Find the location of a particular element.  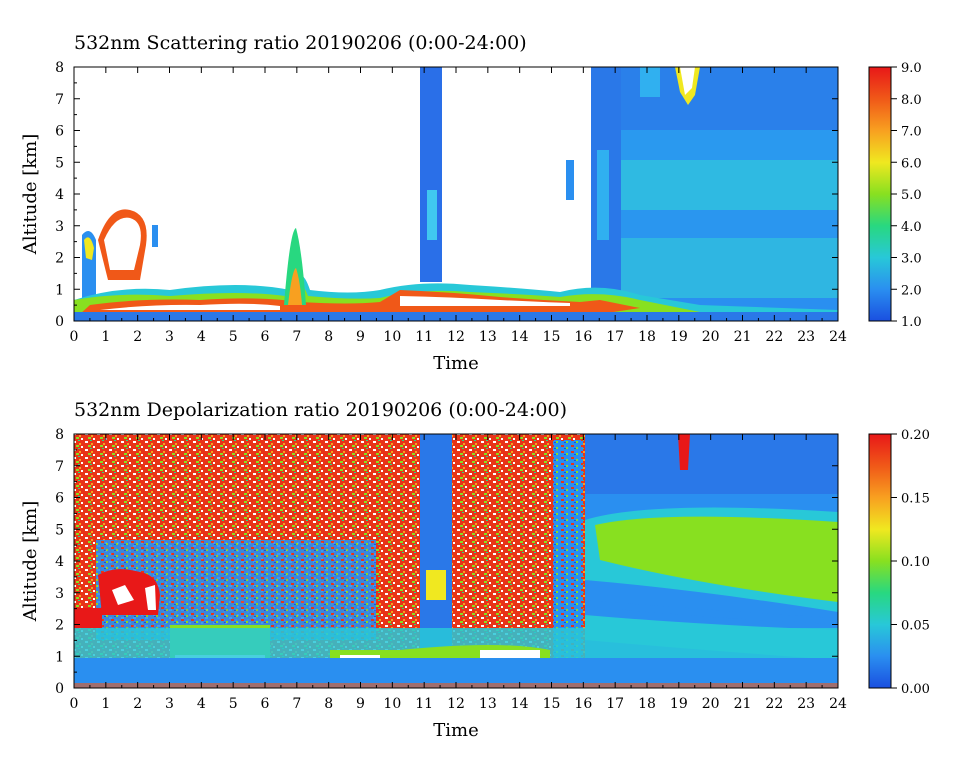

colorbar-tick-label: 6.0 is located at coordinates (911, 163).